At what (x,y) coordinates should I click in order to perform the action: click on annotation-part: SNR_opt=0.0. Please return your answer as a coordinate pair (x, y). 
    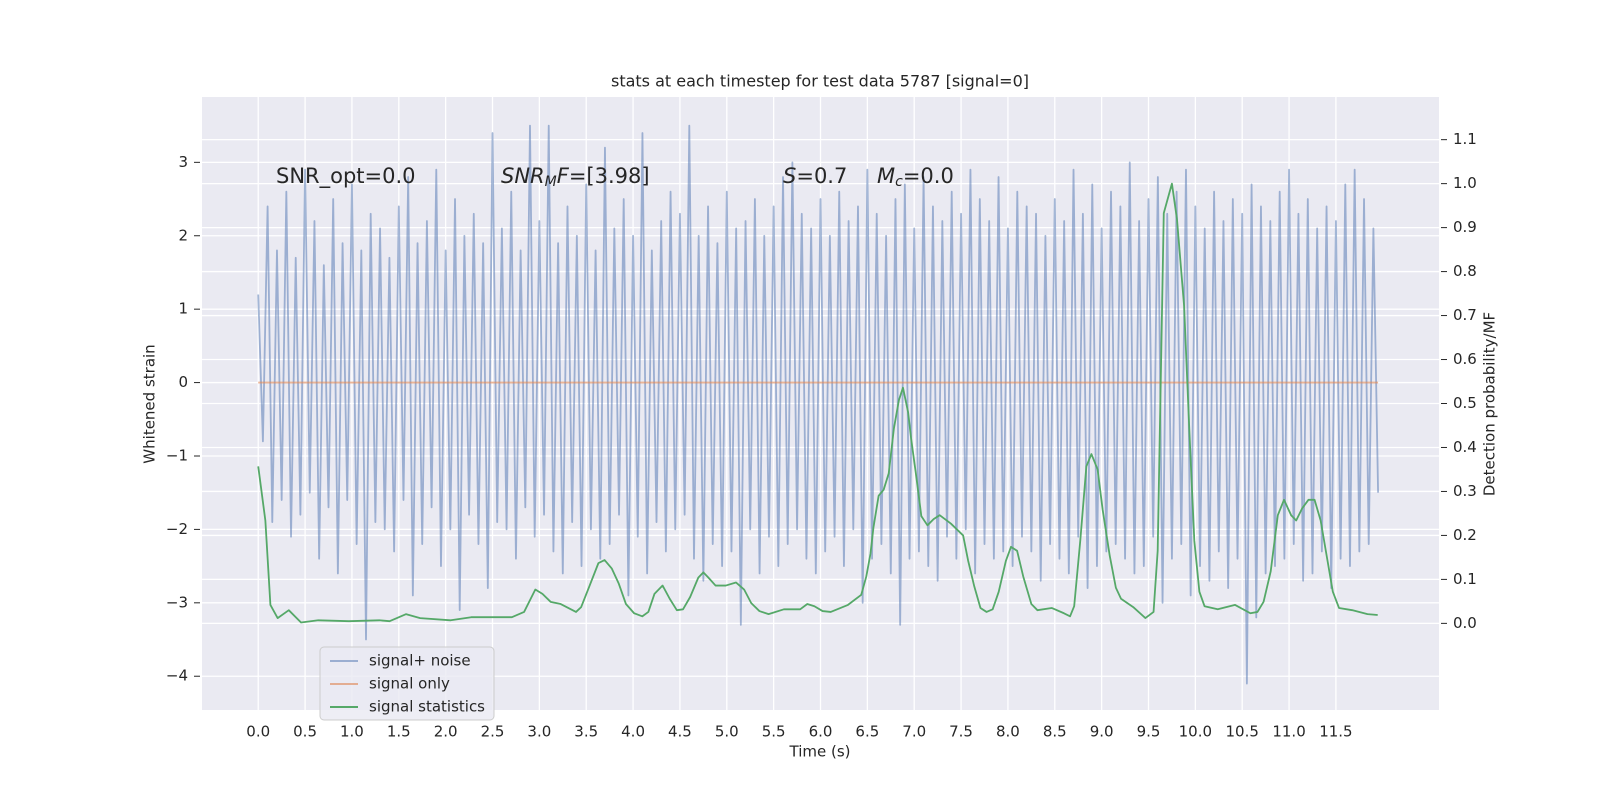
    Looking at the image, I should click on (346, 176).